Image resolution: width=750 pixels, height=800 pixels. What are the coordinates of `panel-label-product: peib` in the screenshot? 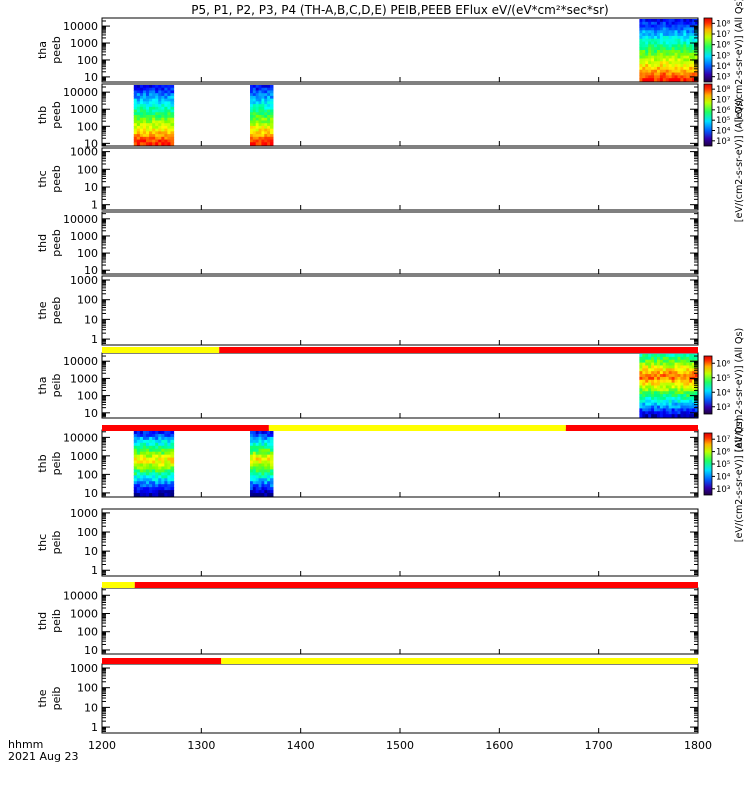 It's located at (56, 621).